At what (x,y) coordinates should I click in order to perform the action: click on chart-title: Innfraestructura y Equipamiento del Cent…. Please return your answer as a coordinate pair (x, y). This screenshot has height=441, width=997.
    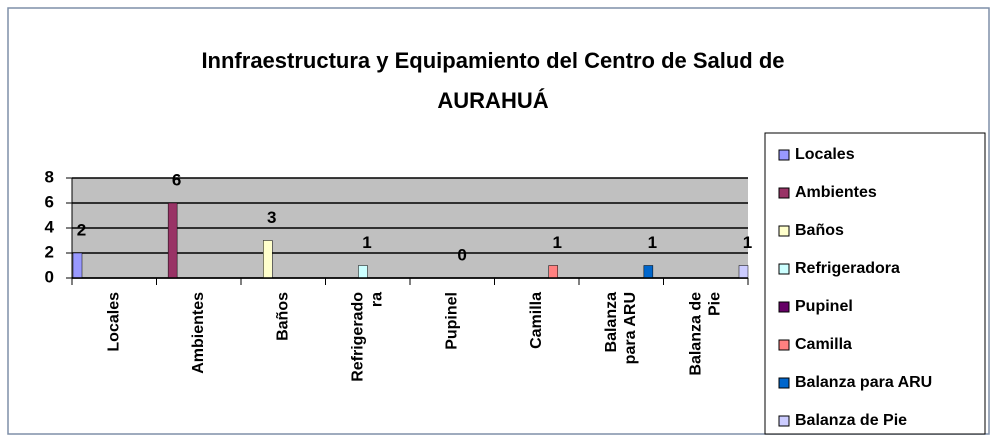
    Looking at the image, I should click on (492, 60).